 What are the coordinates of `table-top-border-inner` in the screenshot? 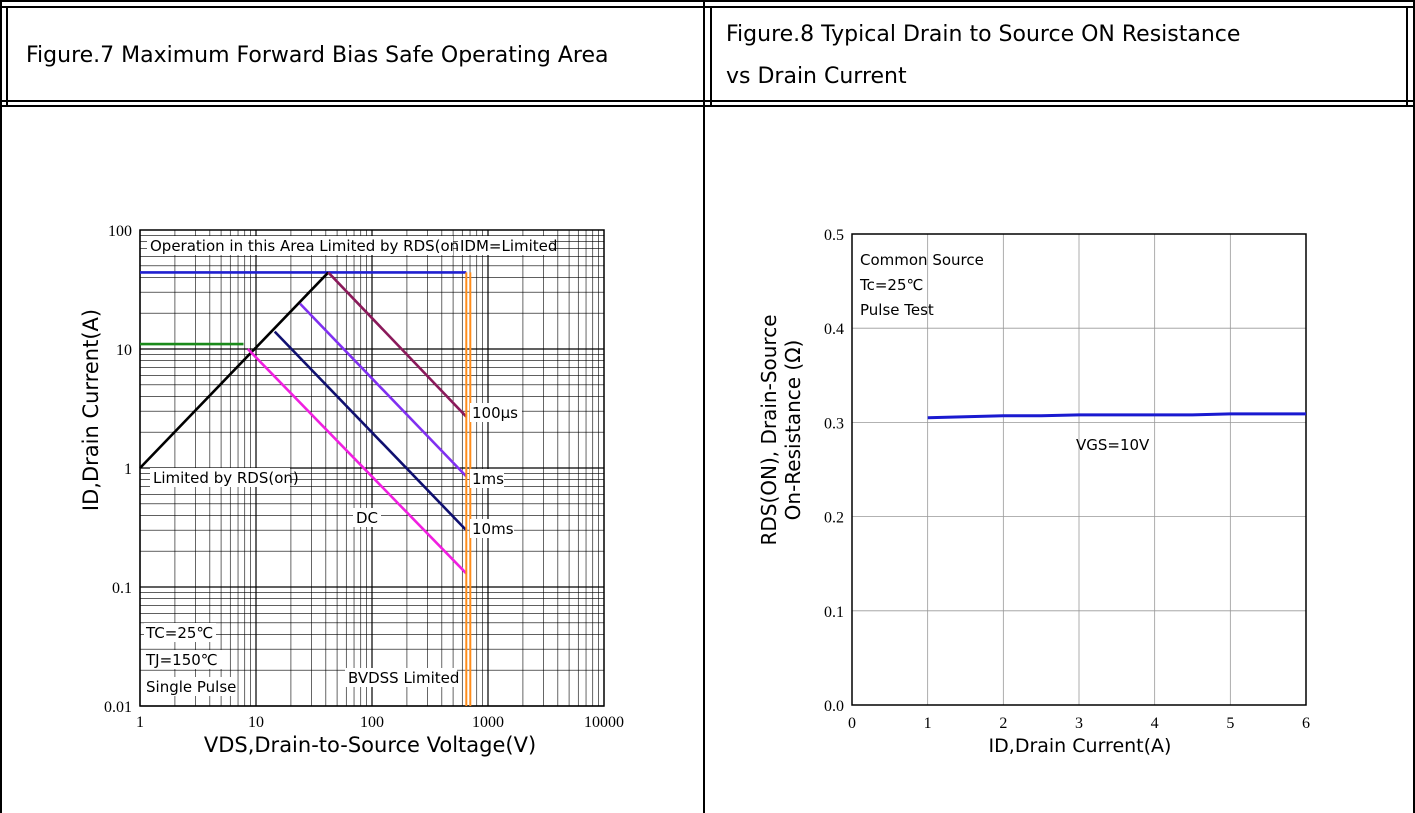 It's located at (707, 7).